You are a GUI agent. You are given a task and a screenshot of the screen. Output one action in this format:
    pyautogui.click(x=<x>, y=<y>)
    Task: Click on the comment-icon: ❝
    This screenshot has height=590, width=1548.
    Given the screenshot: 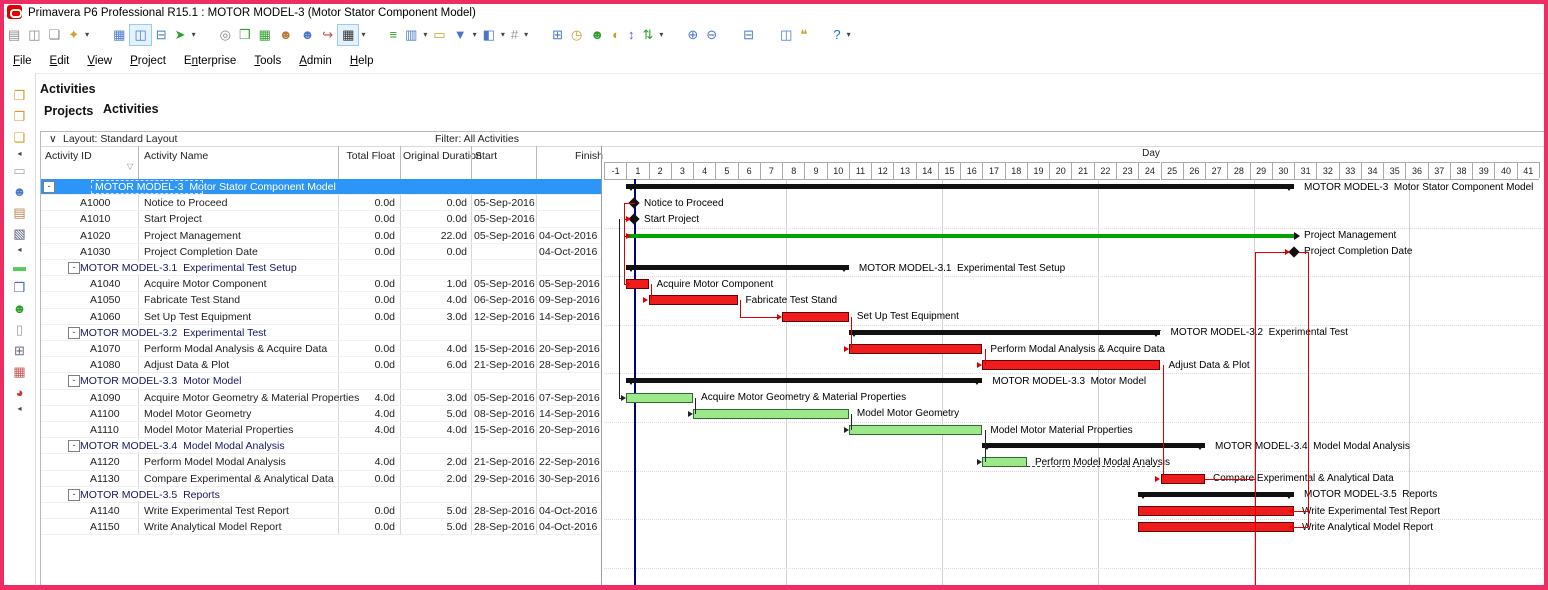 What is the action you would take?
    pyautogui.click(x=804, y=34)
    